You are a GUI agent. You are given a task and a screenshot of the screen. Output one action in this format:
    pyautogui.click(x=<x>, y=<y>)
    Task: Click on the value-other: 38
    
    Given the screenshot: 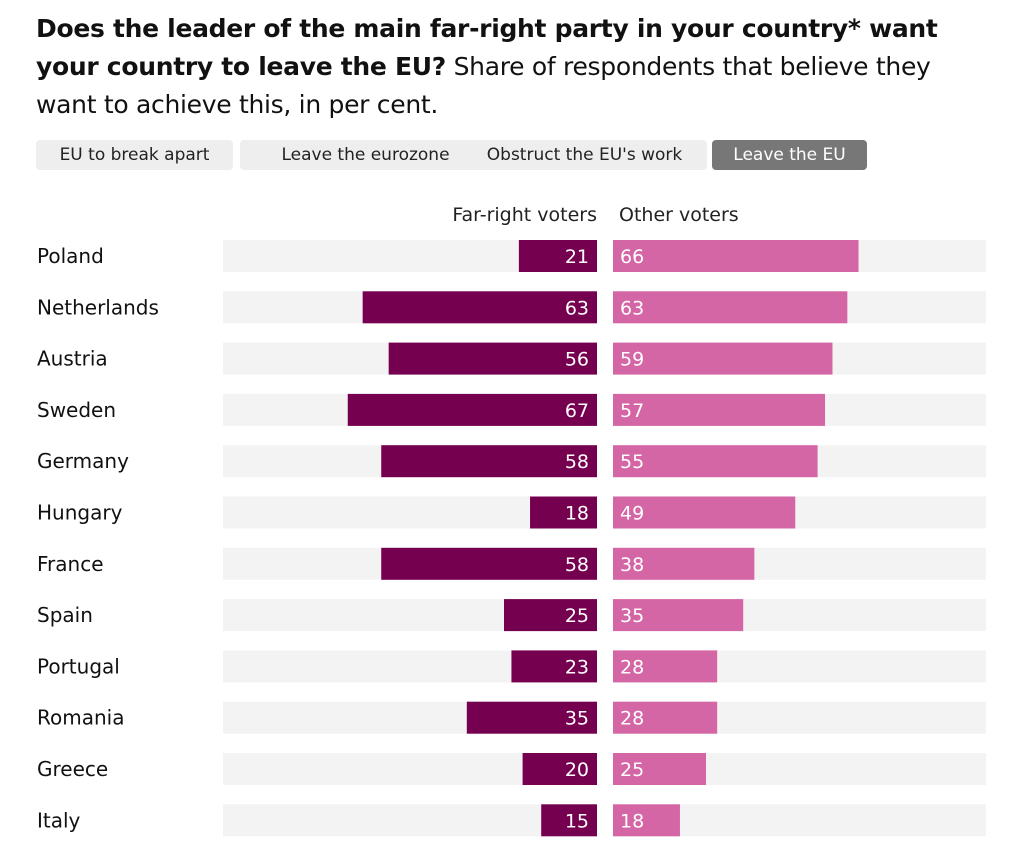 What is the action you would take?
    pyautogui.click(x=632, y=565)
    